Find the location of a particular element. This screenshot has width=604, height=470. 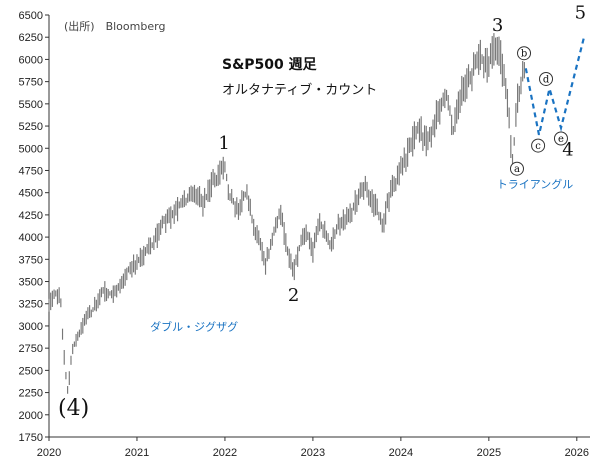

y-tick-label: 2250 is located at coordinates (31, 394).